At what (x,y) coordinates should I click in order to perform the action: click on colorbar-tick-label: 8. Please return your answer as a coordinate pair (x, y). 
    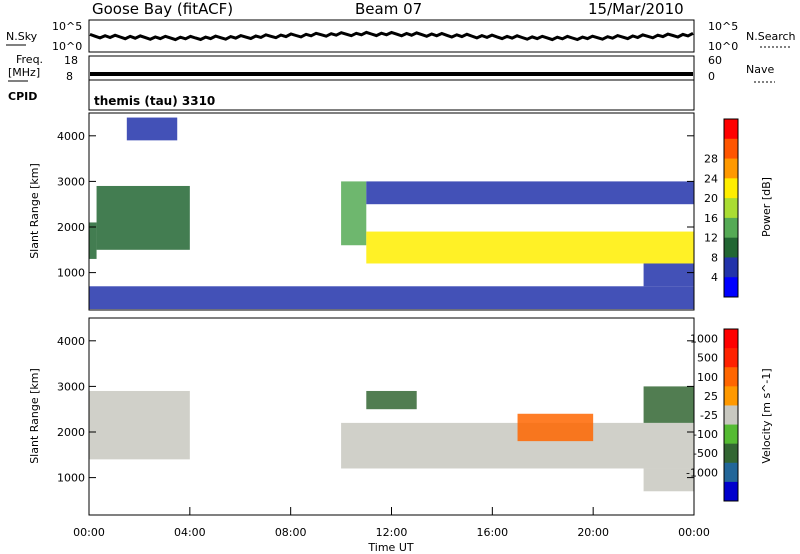
    Looking at the image, I should click on (714, 257).